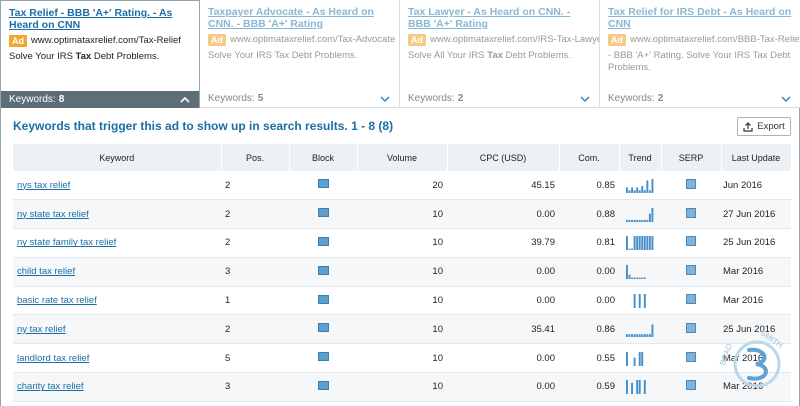  What do you see at coordinates (255, 157) in the screenshot?
I see `column-header: Pos.` at bounding box center [255, 157].